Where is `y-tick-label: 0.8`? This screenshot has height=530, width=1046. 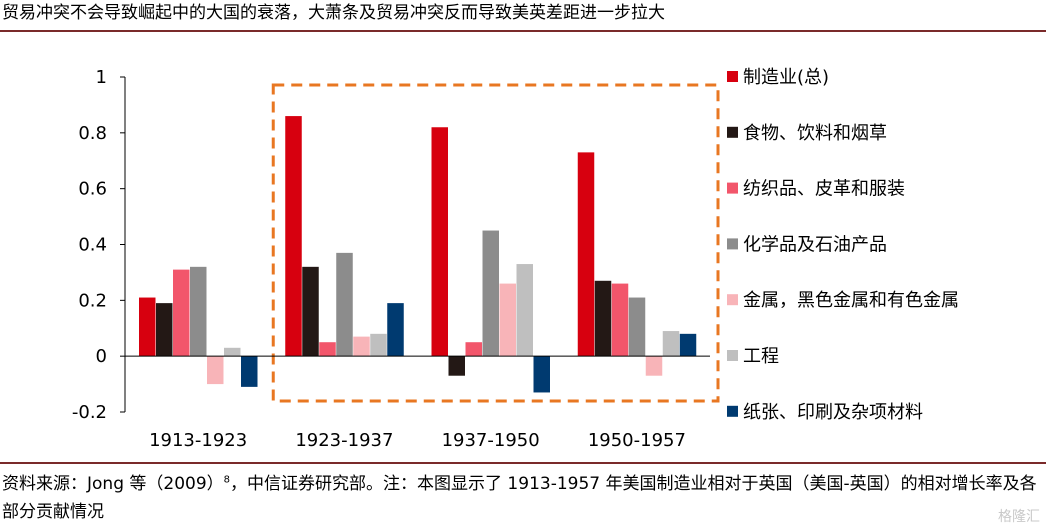 y-tick-label: 0.8 is located at coordinates (92, 133).